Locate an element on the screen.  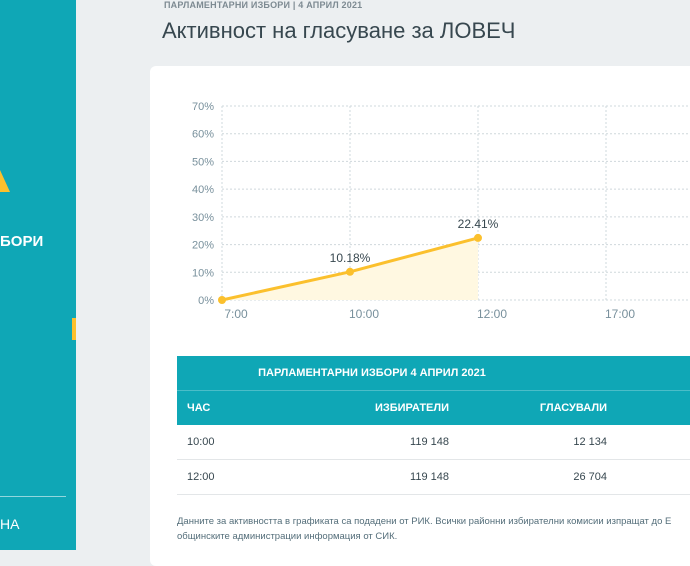
y-tick-label: 10% is located at coordinates (203, 273).